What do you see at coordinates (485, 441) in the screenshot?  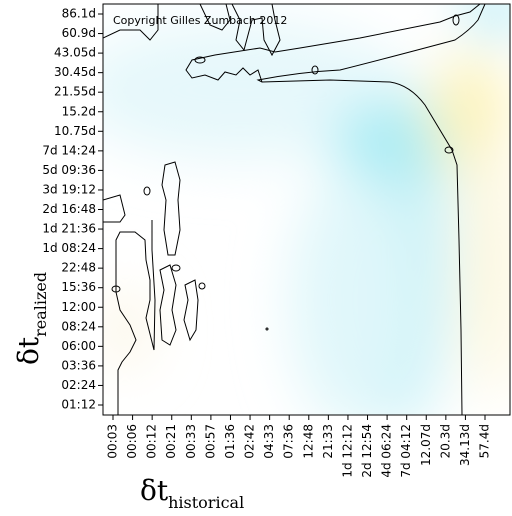 I see `x-tick-label: 57.4d` at bounding box center [485, 441].